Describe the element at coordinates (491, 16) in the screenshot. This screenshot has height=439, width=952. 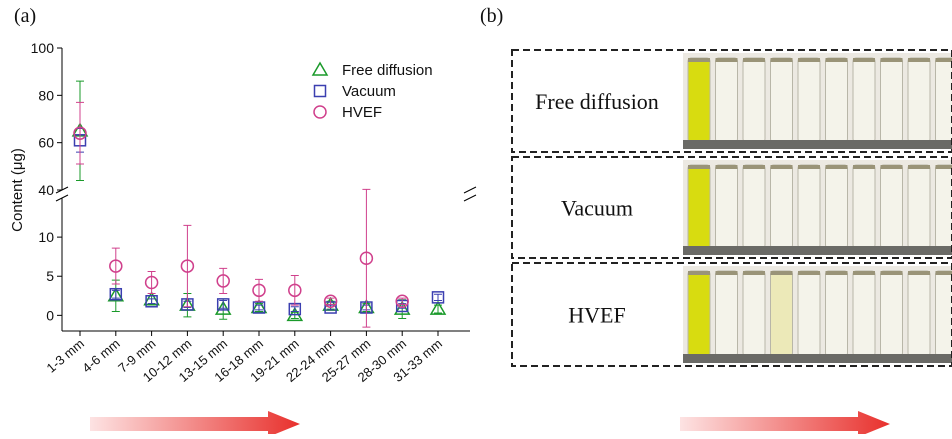
I see `panel-label: (b)` at that location.